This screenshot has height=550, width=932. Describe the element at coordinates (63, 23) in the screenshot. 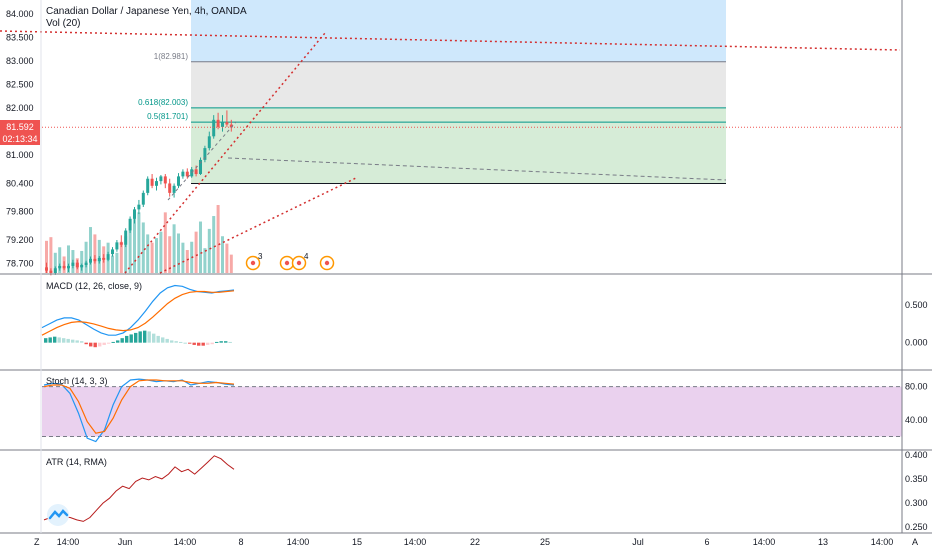

I see `volume-legend: Vol (20)` at that location.